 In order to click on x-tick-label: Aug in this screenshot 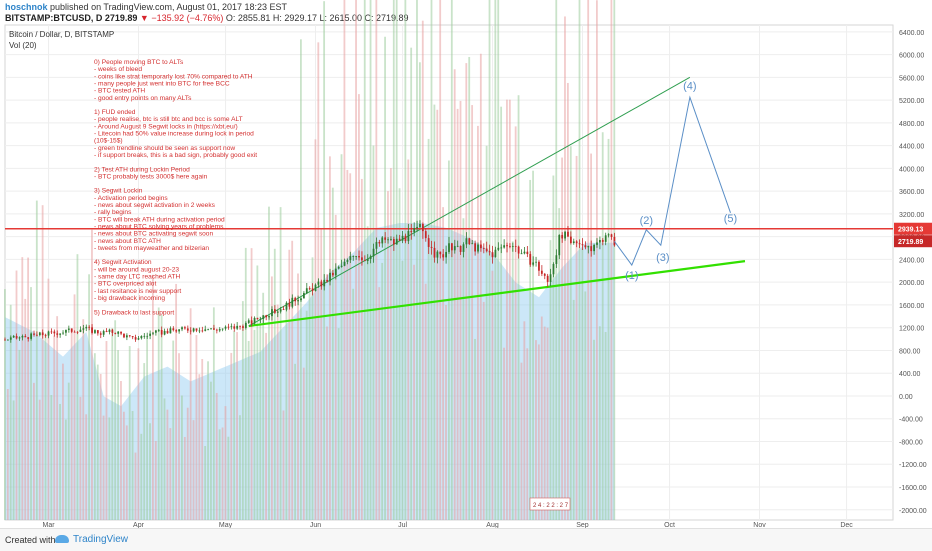, I will do `click(492, 525)`.